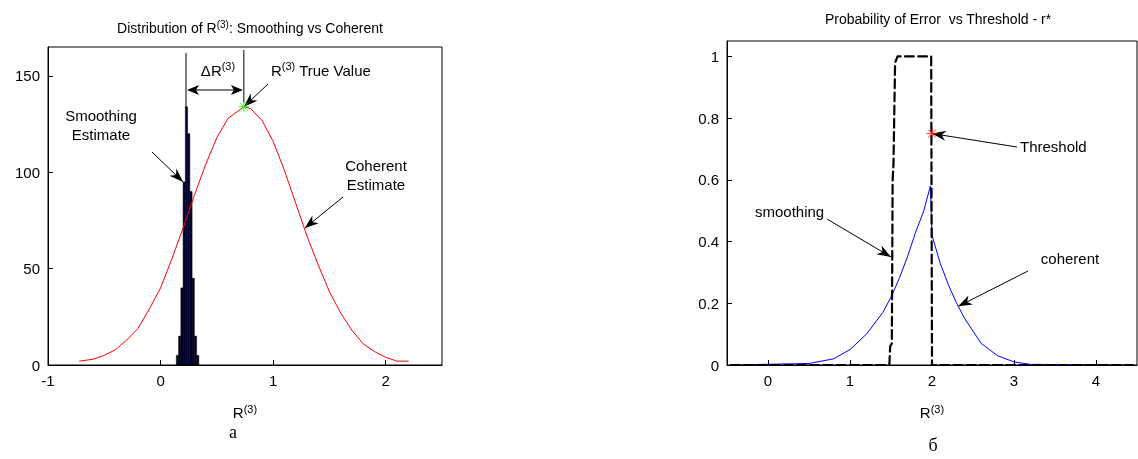  Describe the element at coordinates (790, 211) in the screenshot. I see `annotation: smoothing` at that location.